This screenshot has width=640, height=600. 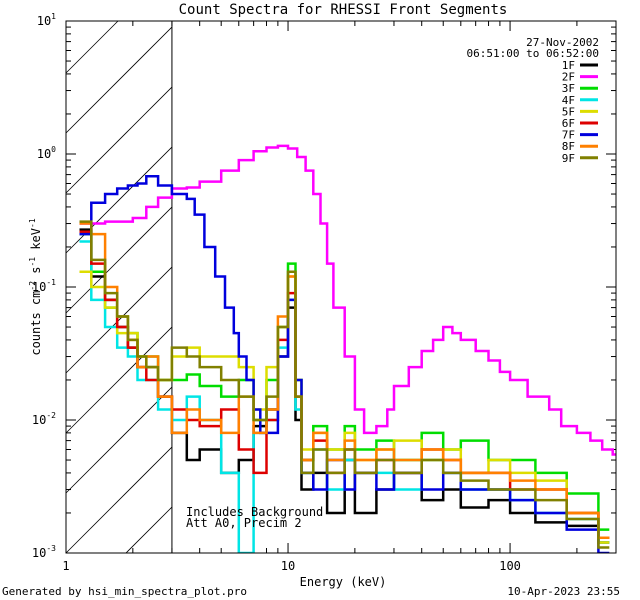 I want to click on y-tick-label: 10⁻³, so click(x=44, y=552).